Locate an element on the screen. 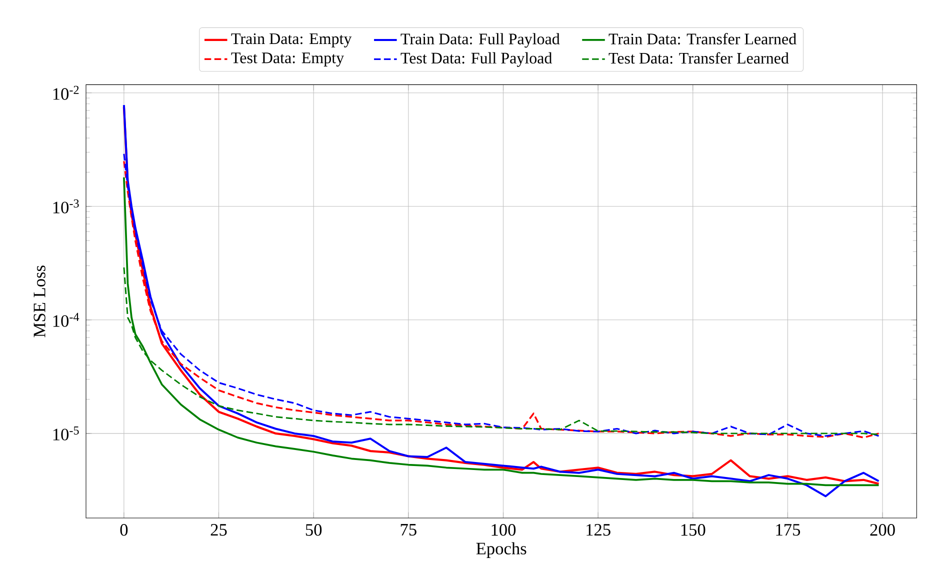 This screenshot has height=576, width=952. x-tick-label: 75 is located at coordinates (408, 530).